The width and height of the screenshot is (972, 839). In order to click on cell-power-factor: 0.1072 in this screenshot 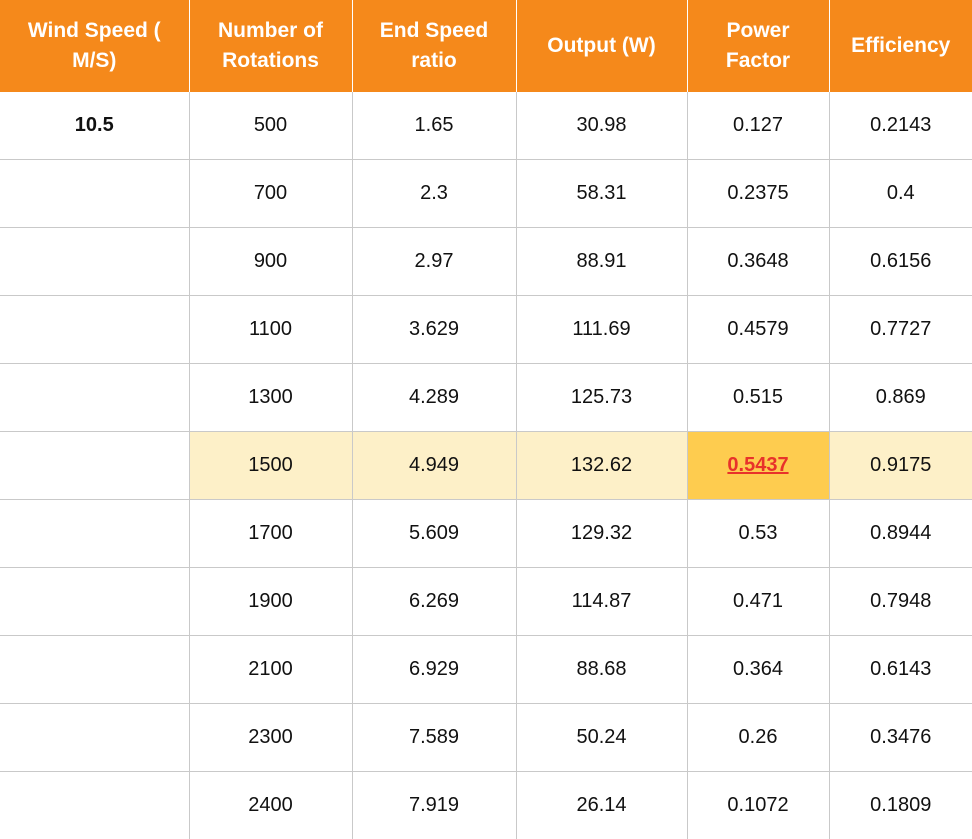, I will do `click(758, 805)`.